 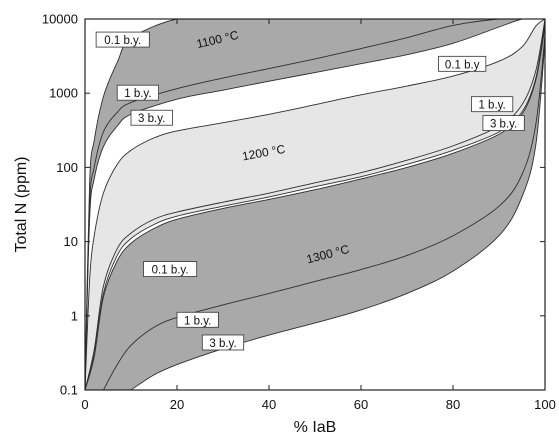 I want to click on x-tick-label: 20, so click(x=177, y=404).